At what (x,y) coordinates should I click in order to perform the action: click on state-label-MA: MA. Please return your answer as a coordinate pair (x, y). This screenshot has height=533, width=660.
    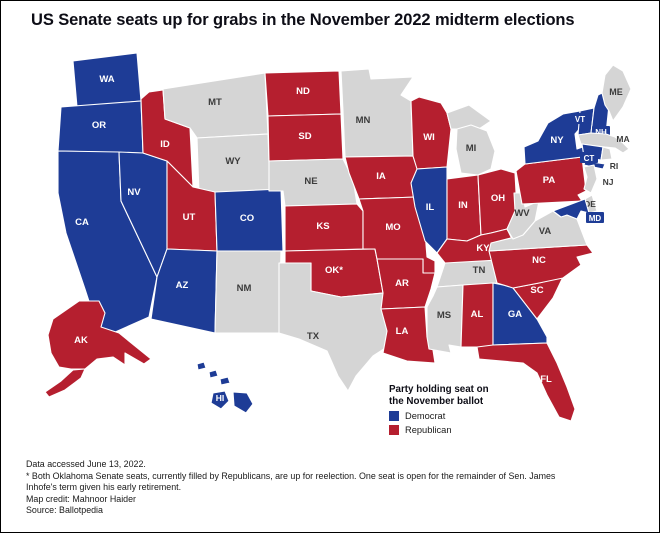
    Looking at the image, I should click on (622, 139).